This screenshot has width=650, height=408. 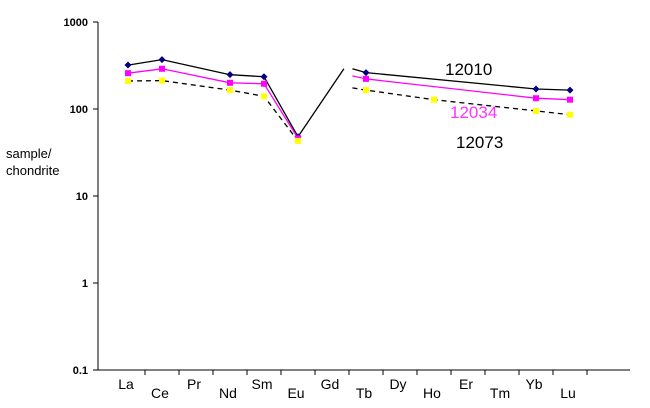 I want to click on series-markers, so click(x=349, y=100).